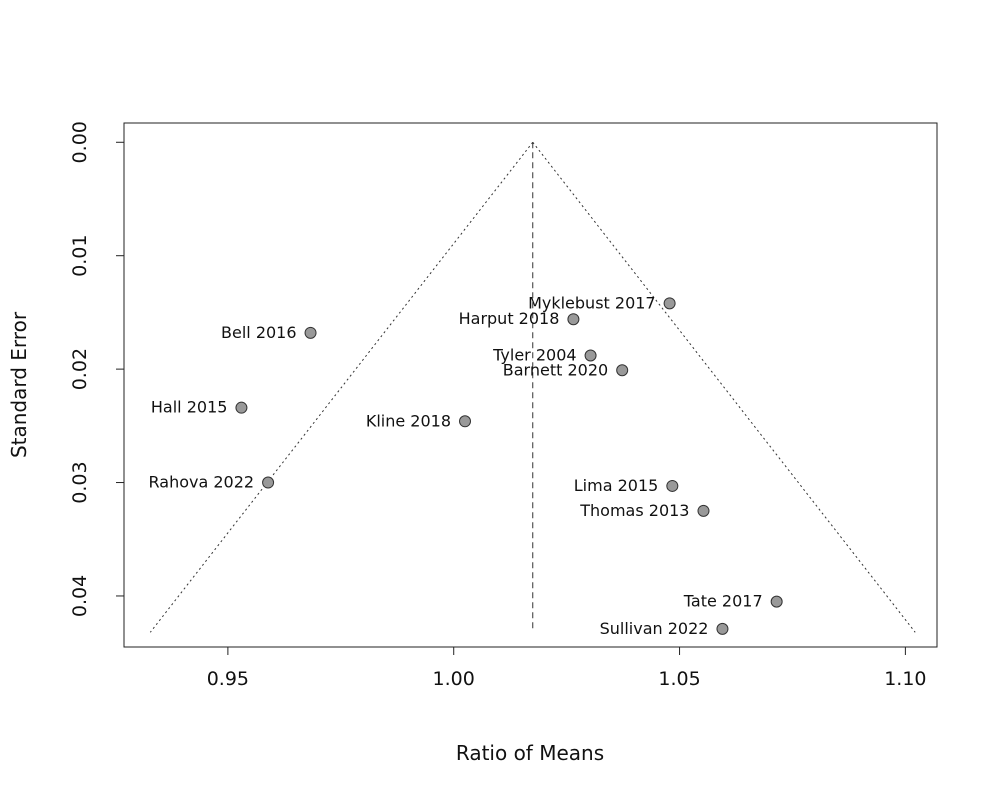  I want to click on point-label: Myklebust 2017, so click(592, 302).